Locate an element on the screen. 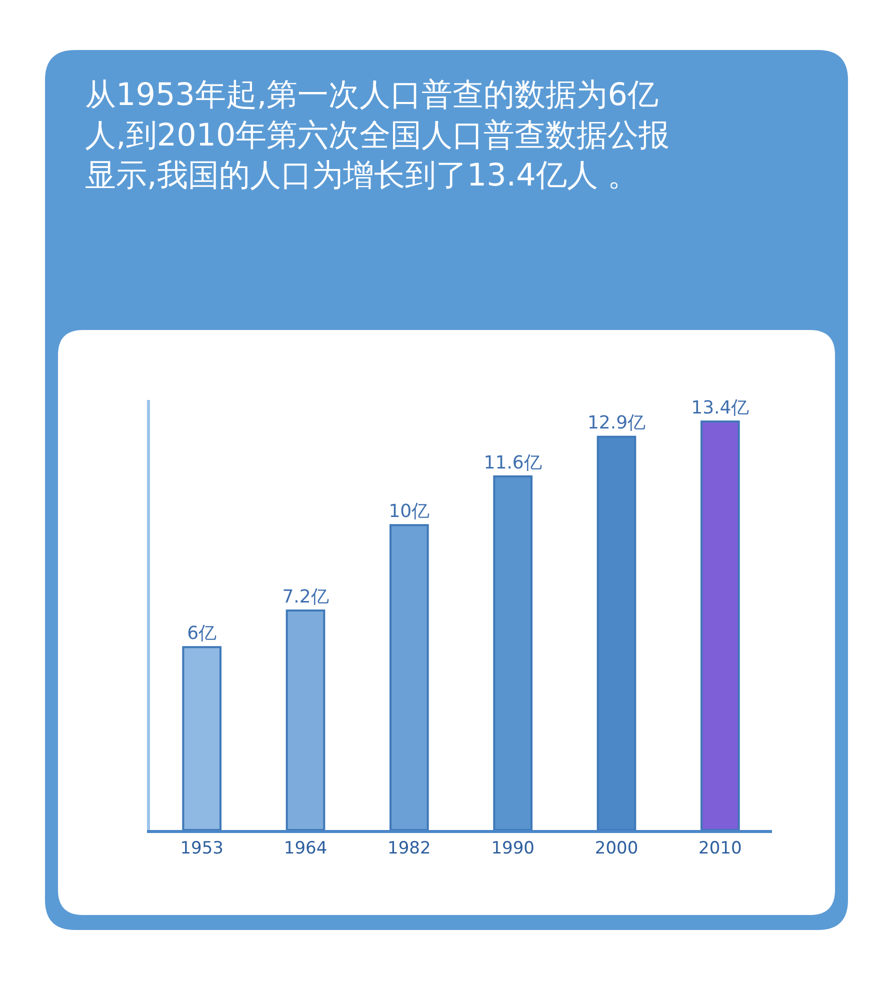 Image resolution: width=892 pixels, height=1000 pixels. x-tick-label: 2010 is located at coordinates (720, 848).